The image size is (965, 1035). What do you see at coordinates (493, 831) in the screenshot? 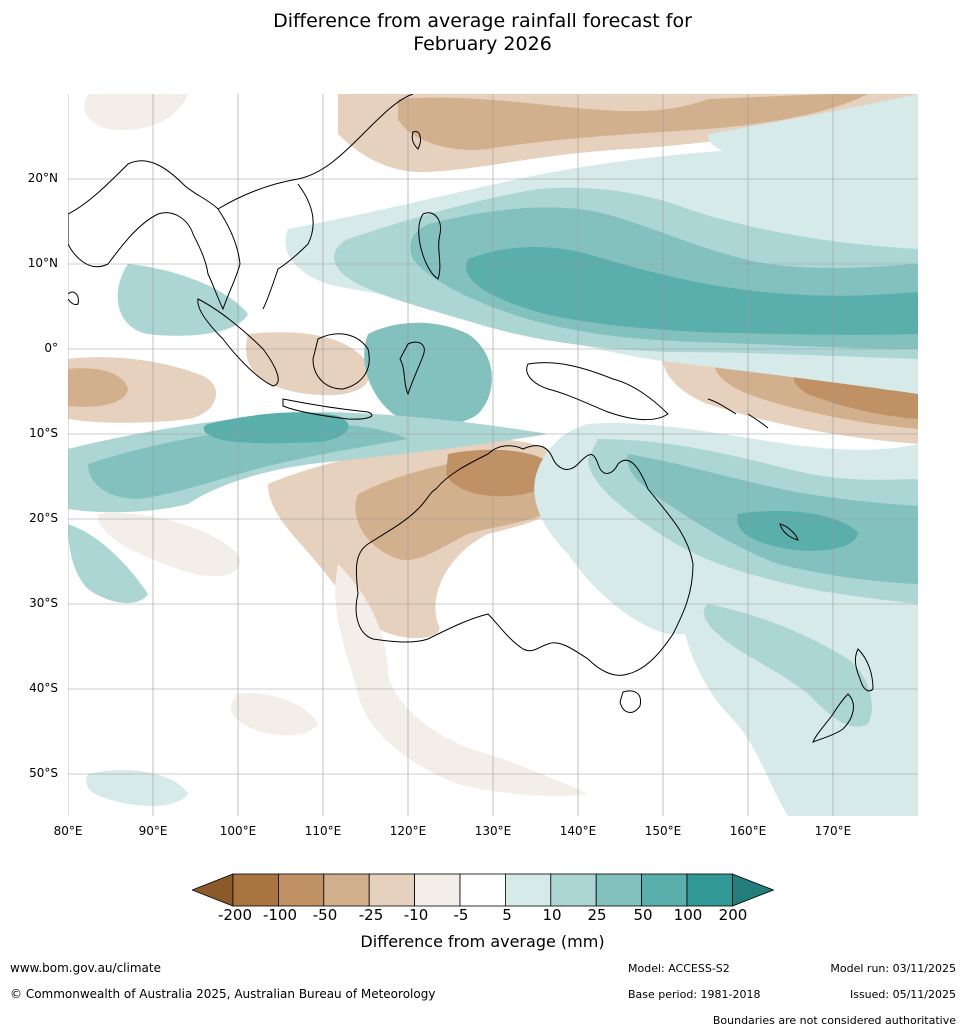
I see `lon-label-130e: 130°E` at bounding box center [493, 831].